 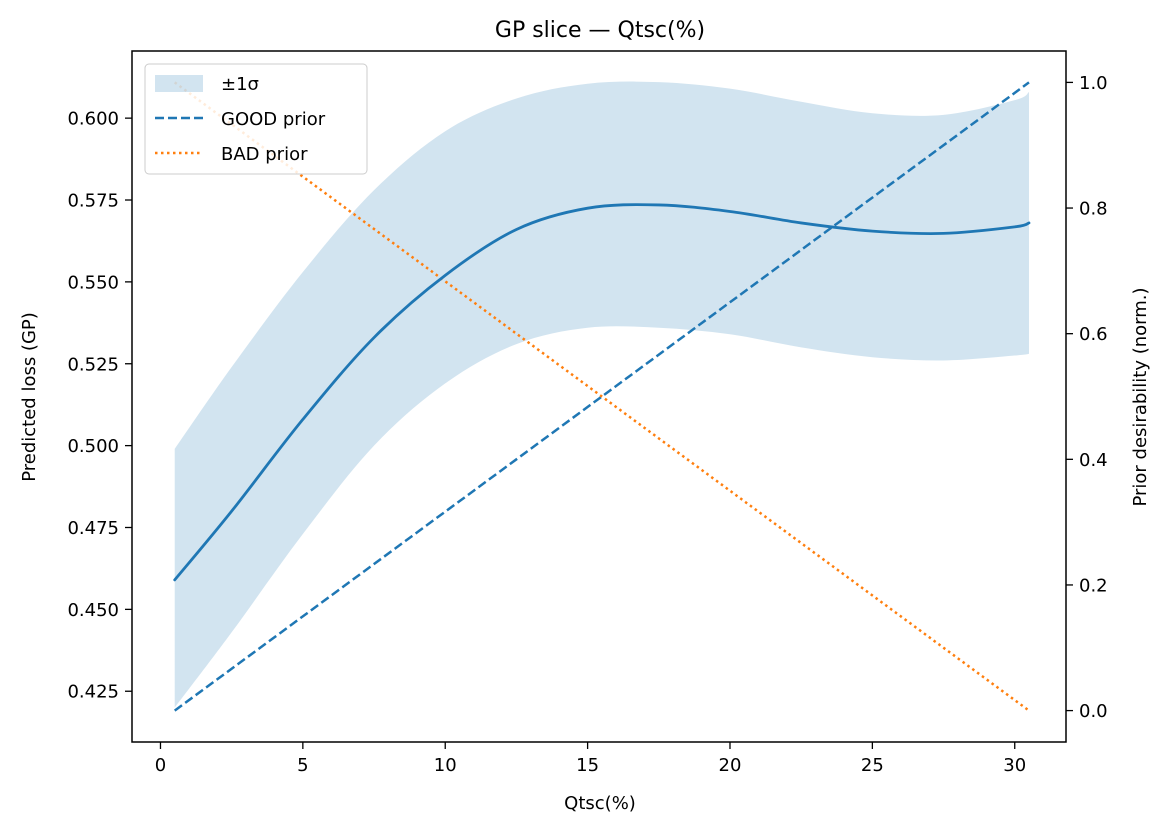 What do you see at coordinates (1093, 83) in the screenshot?
I see `y2-tick-label: 1.0` at bounding box center [1093, 83].